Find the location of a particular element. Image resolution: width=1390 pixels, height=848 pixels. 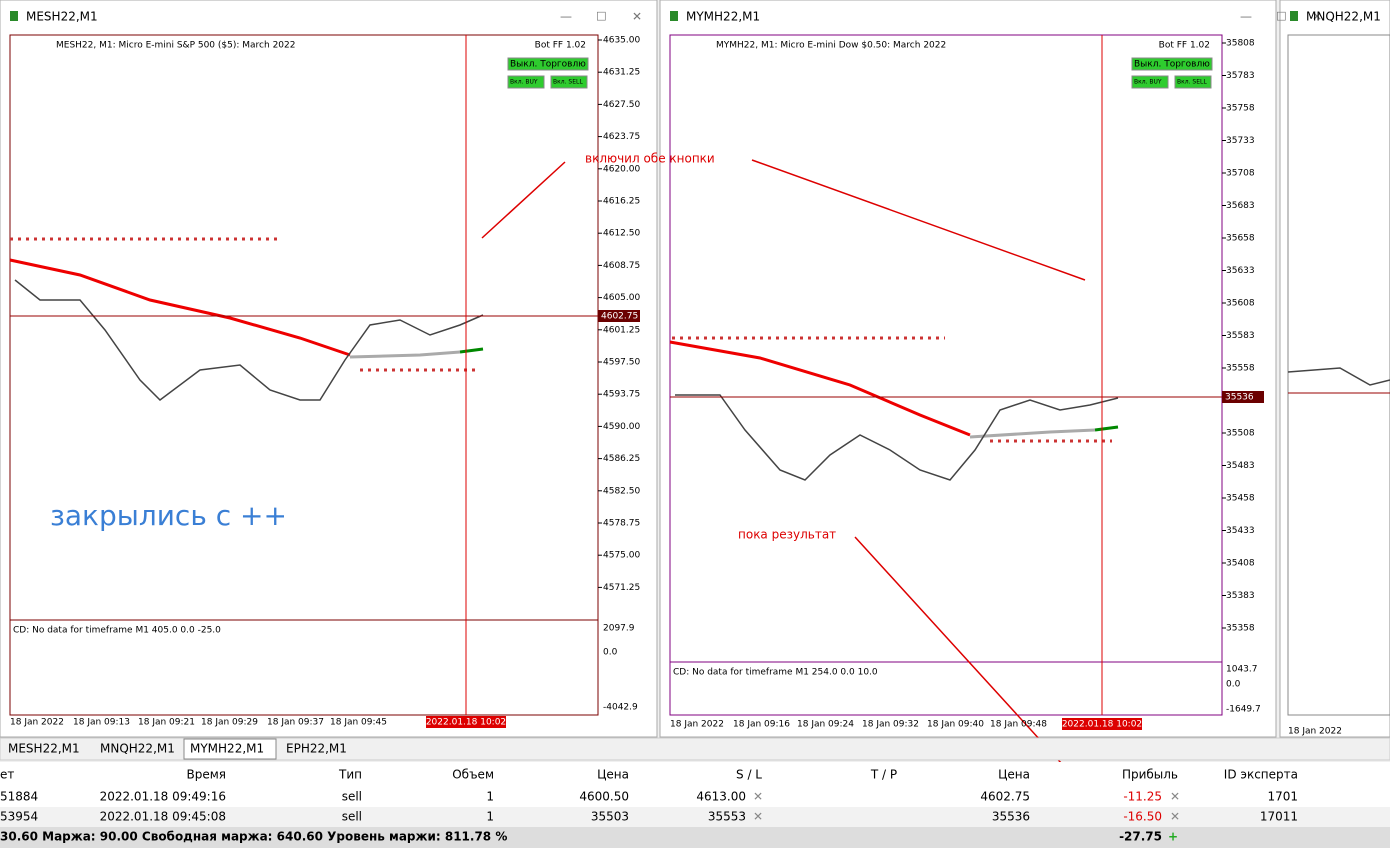

price-tick: 35633 is located at coordinates (1240, 271).